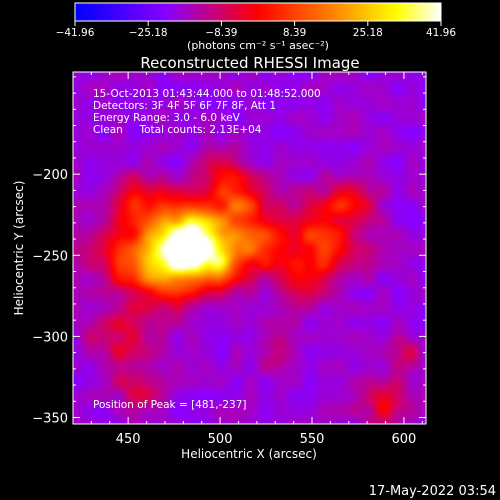  What do you see at coordinates (50, 175) in the screenshot?
I see `y-tick-label: −200` at bounding box center [50, 175].